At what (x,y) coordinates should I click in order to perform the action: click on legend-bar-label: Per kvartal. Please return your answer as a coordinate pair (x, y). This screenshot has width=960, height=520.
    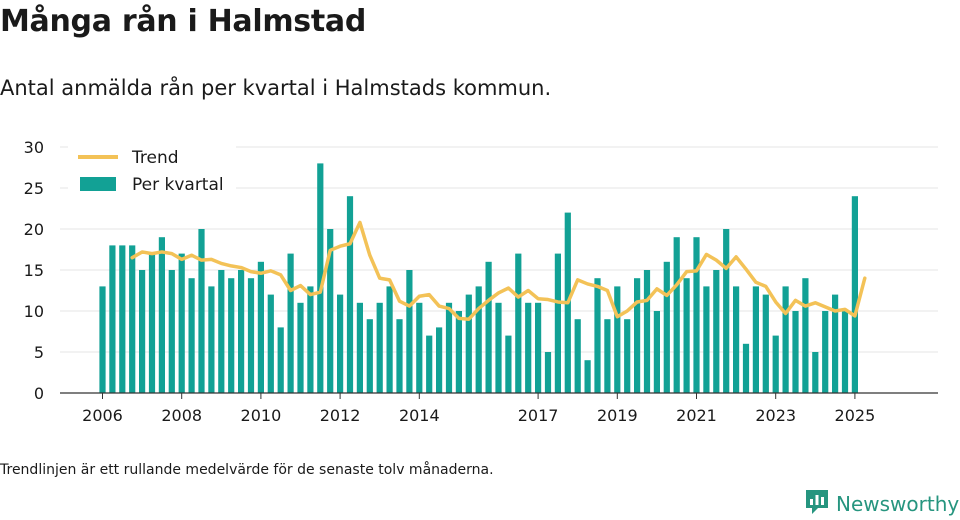
    Looking at the image, I should click on (178, 185).